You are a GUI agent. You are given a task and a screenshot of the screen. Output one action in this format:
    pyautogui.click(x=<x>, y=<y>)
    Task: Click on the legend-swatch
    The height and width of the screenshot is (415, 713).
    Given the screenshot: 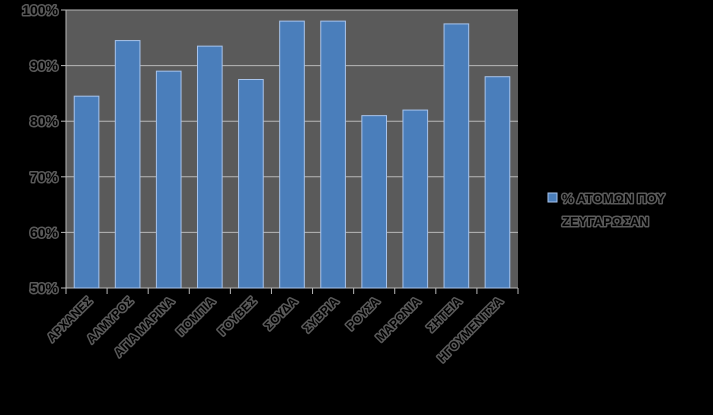 What is the action you would take?
    pyautogui.click(x=552, y=197)
    